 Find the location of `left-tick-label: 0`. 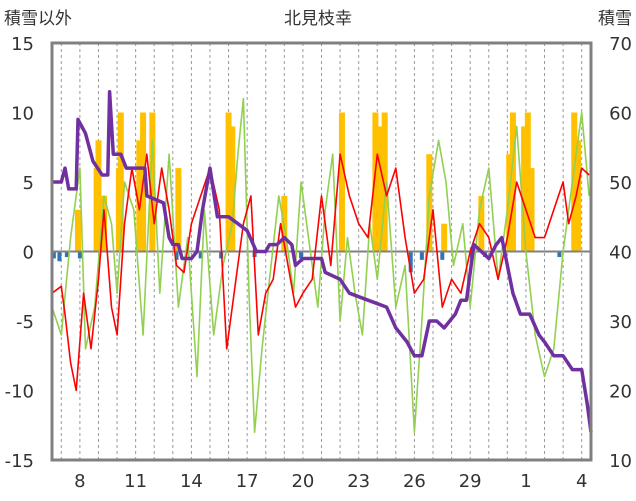

left-tick-label: 0 is located at coordinates (28, 253).